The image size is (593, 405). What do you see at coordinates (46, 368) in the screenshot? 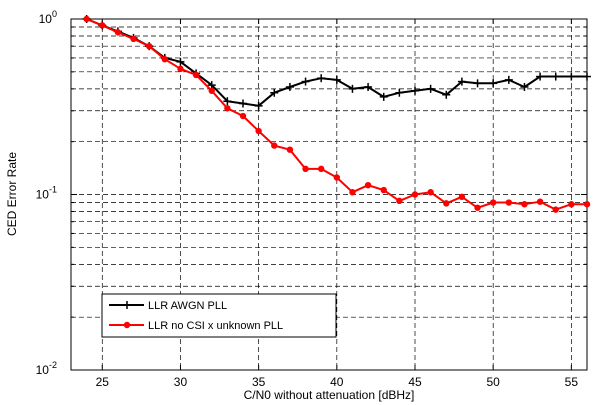
I see `y-tick-label: 10⁻²` at bounding box center [46, 368].